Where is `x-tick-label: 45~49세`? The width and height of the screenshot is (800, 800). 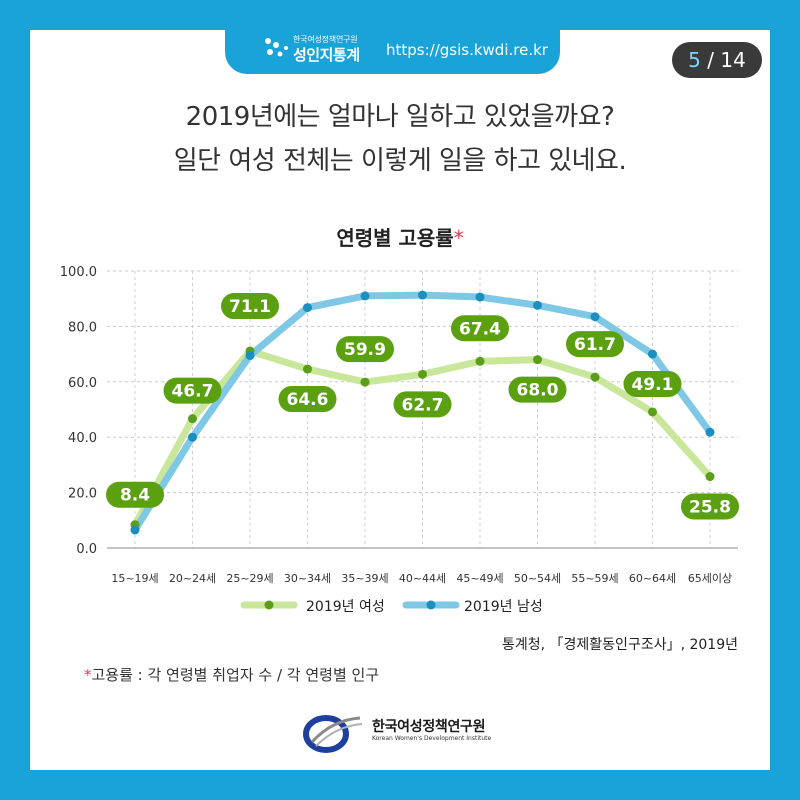 x-tick-label: 45~49세 is located at coordinates (479, 578).